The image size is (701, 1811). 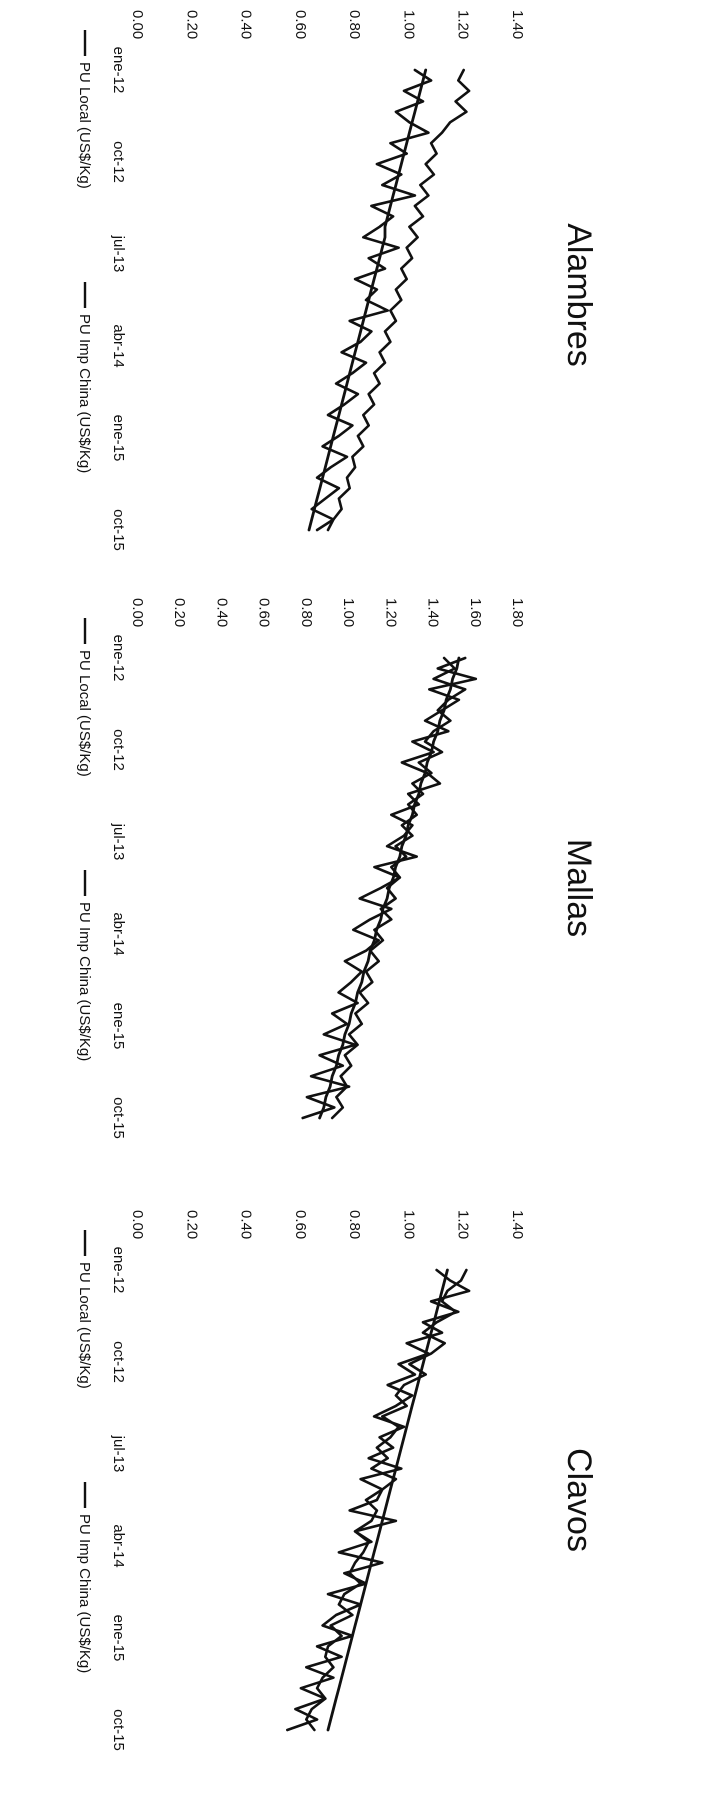 I want to click on chart-title: Clavos, so click(x=579, y=1500).